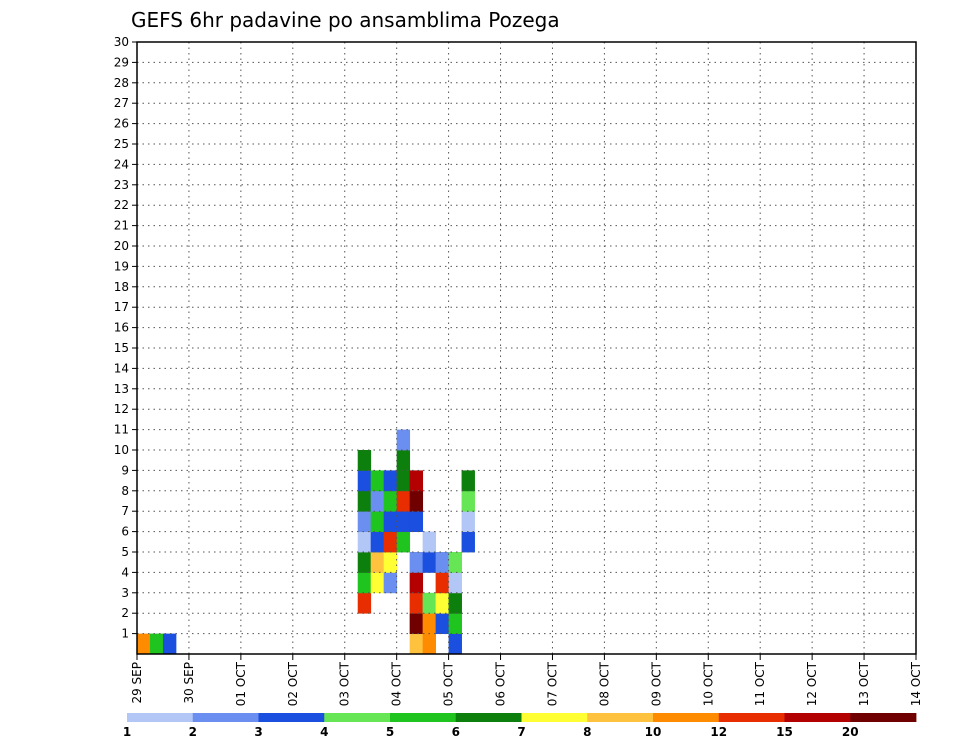  I want to click on x-tick-label: 10 OCT, so click(708, 683).